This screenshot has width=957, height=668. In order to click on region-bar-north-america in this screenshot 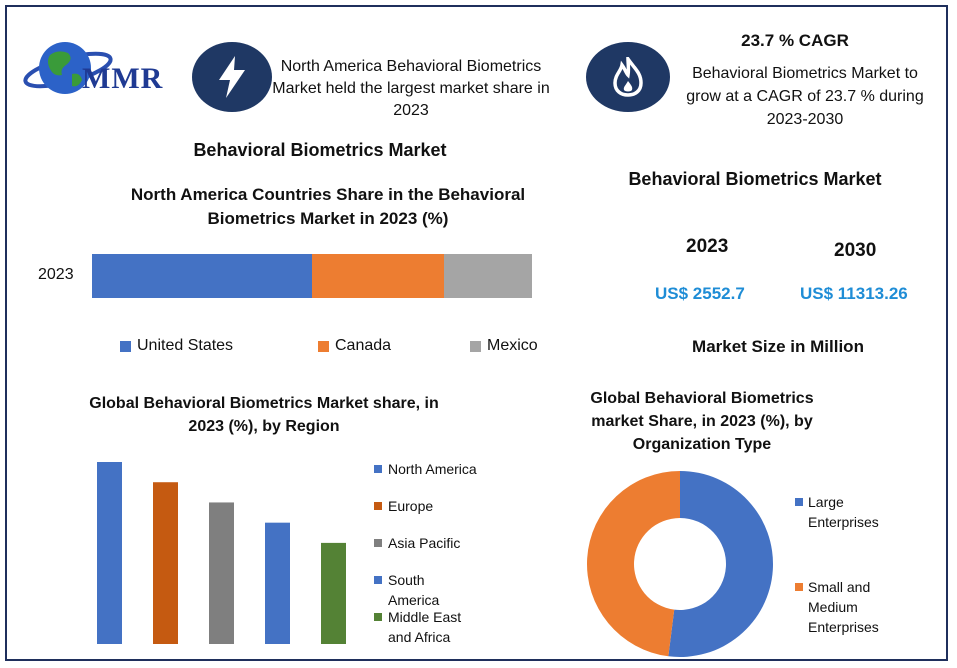, I will do `click(109, 553)`.